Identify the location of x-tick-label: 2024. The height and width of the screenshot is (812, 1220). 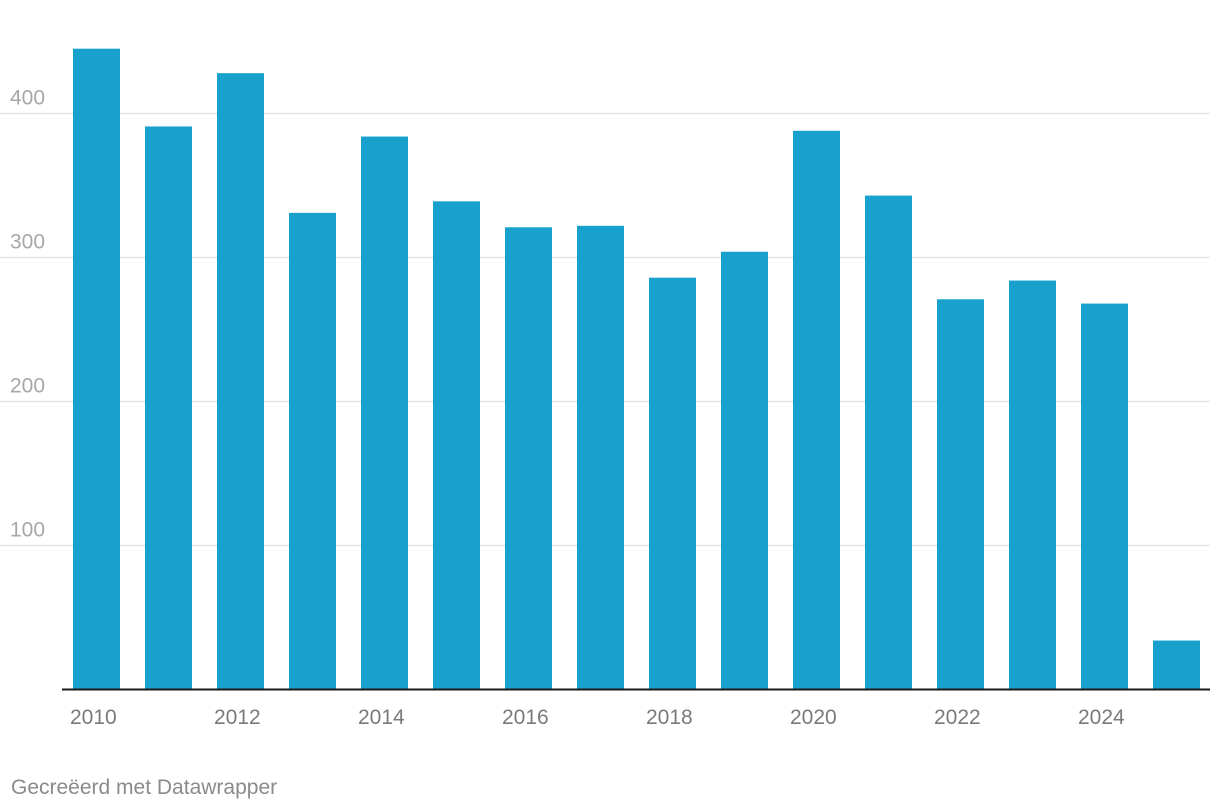
(1101, 717).